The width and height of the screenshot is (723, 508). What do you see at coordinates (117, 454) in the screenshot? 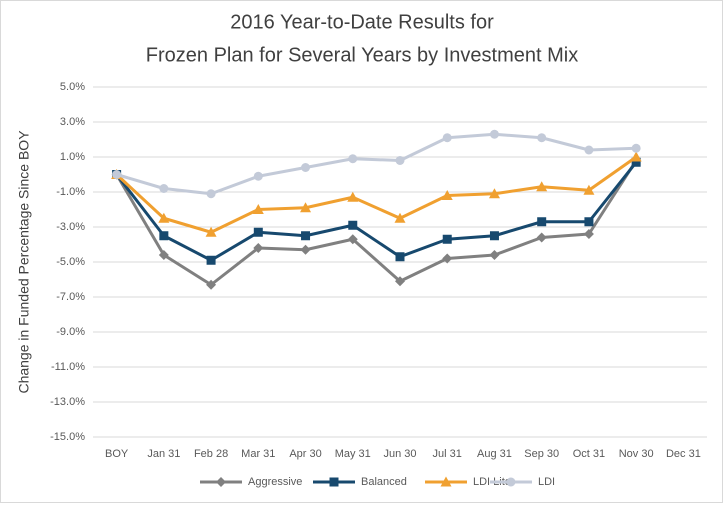
I see `x-tick-label: BOY` at bounding box center [117, 454].